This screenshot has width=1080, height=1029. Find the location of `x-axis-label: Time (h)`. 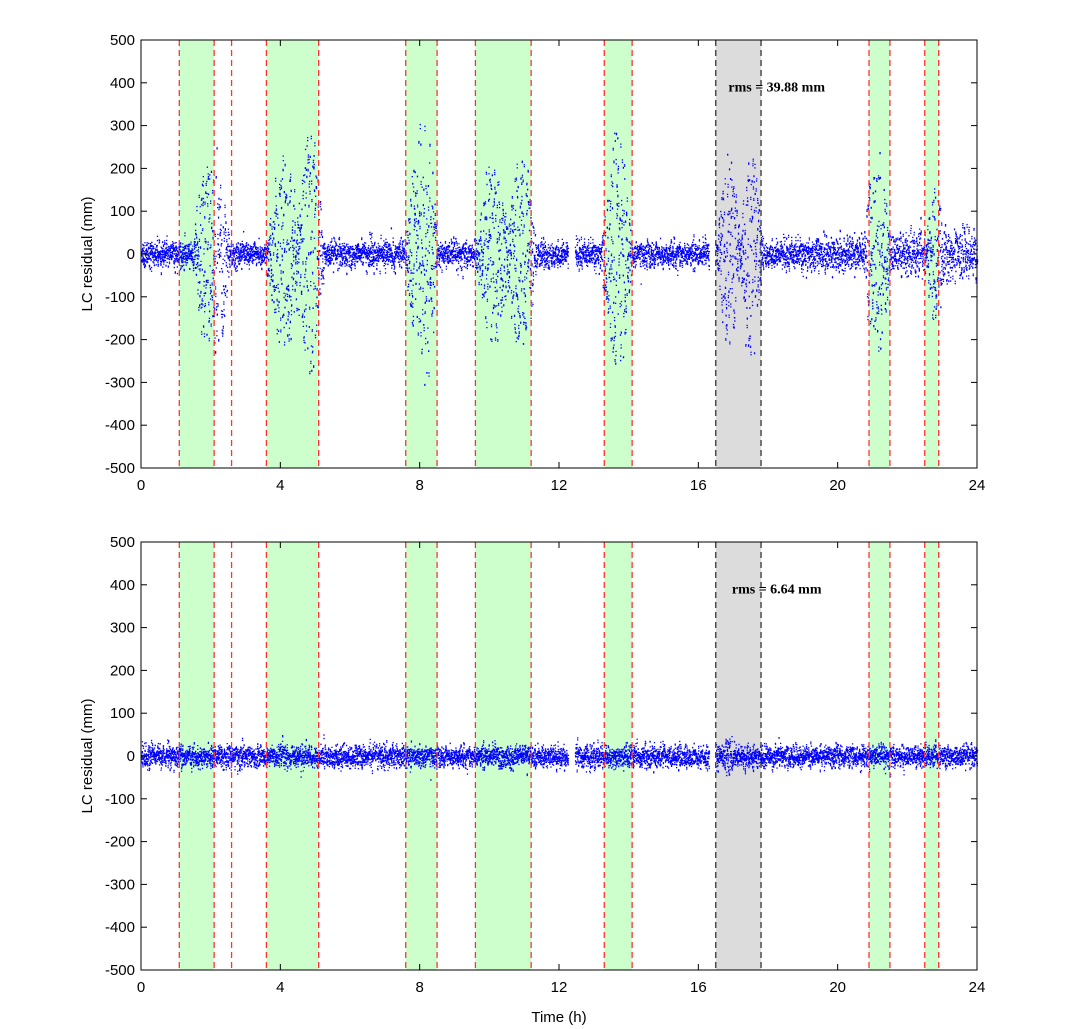

x-axis-label: Time (h) is located at coordinates (558, 1017).